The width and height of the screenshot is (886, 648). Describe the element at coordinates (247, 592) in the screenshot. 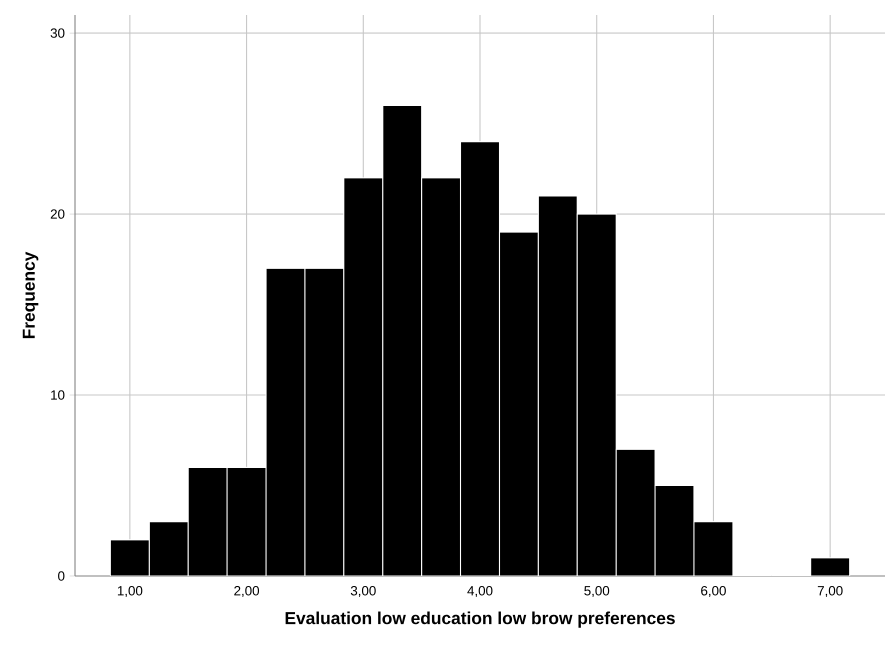

I see `x-tick-label: 2,00` at that location.